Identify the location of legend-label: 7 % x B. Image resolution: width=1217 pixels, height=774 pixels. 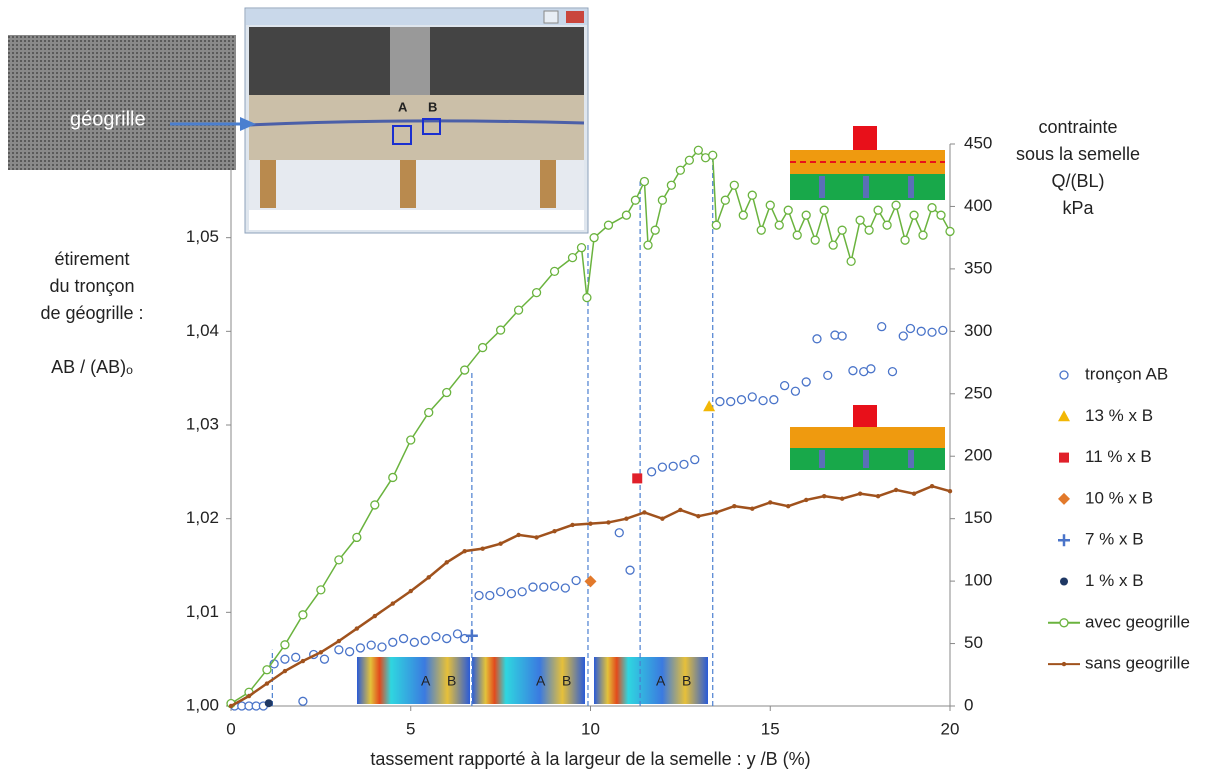
(1114, 539).